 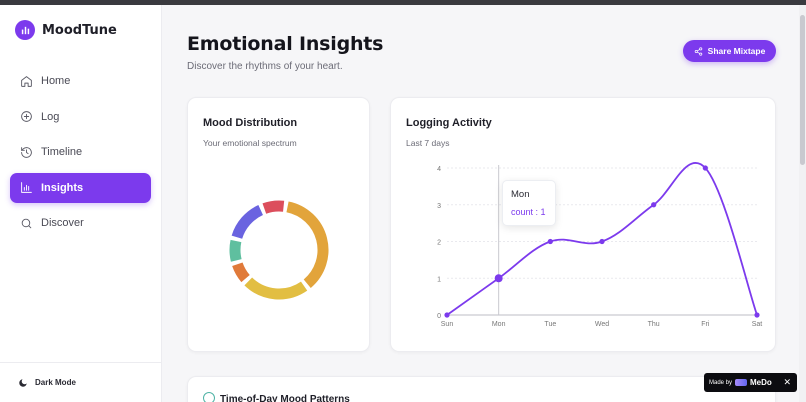 I want to click on card-title: Mood Distribution, so click(x=250, y=123).